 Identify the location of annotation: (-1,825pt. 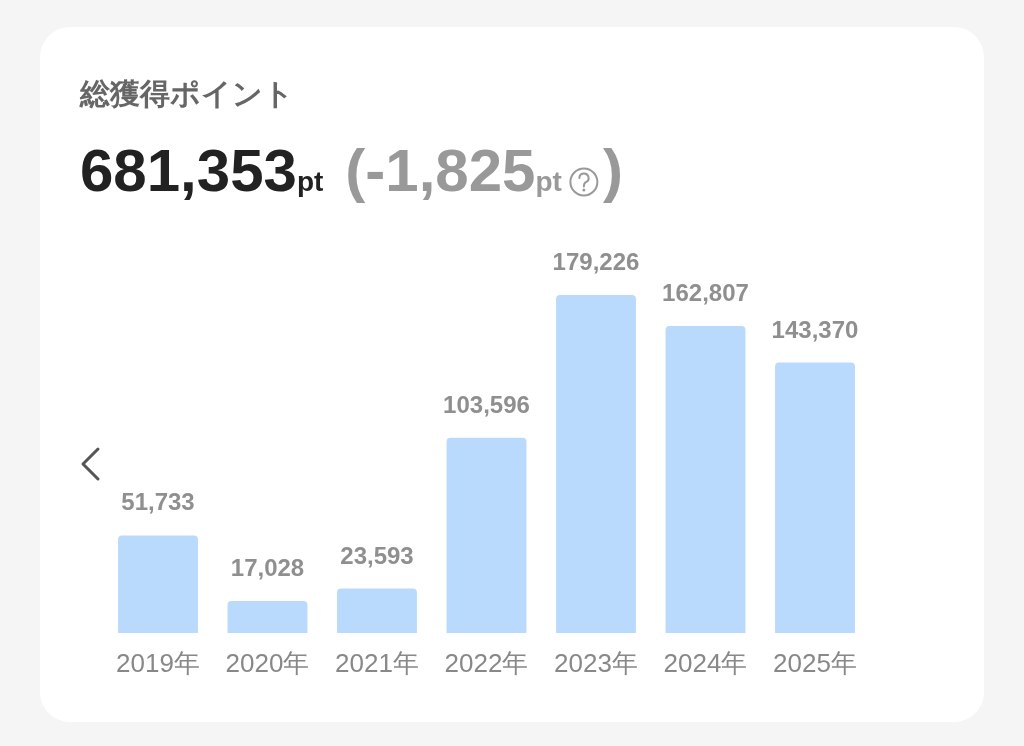
(453, 170).